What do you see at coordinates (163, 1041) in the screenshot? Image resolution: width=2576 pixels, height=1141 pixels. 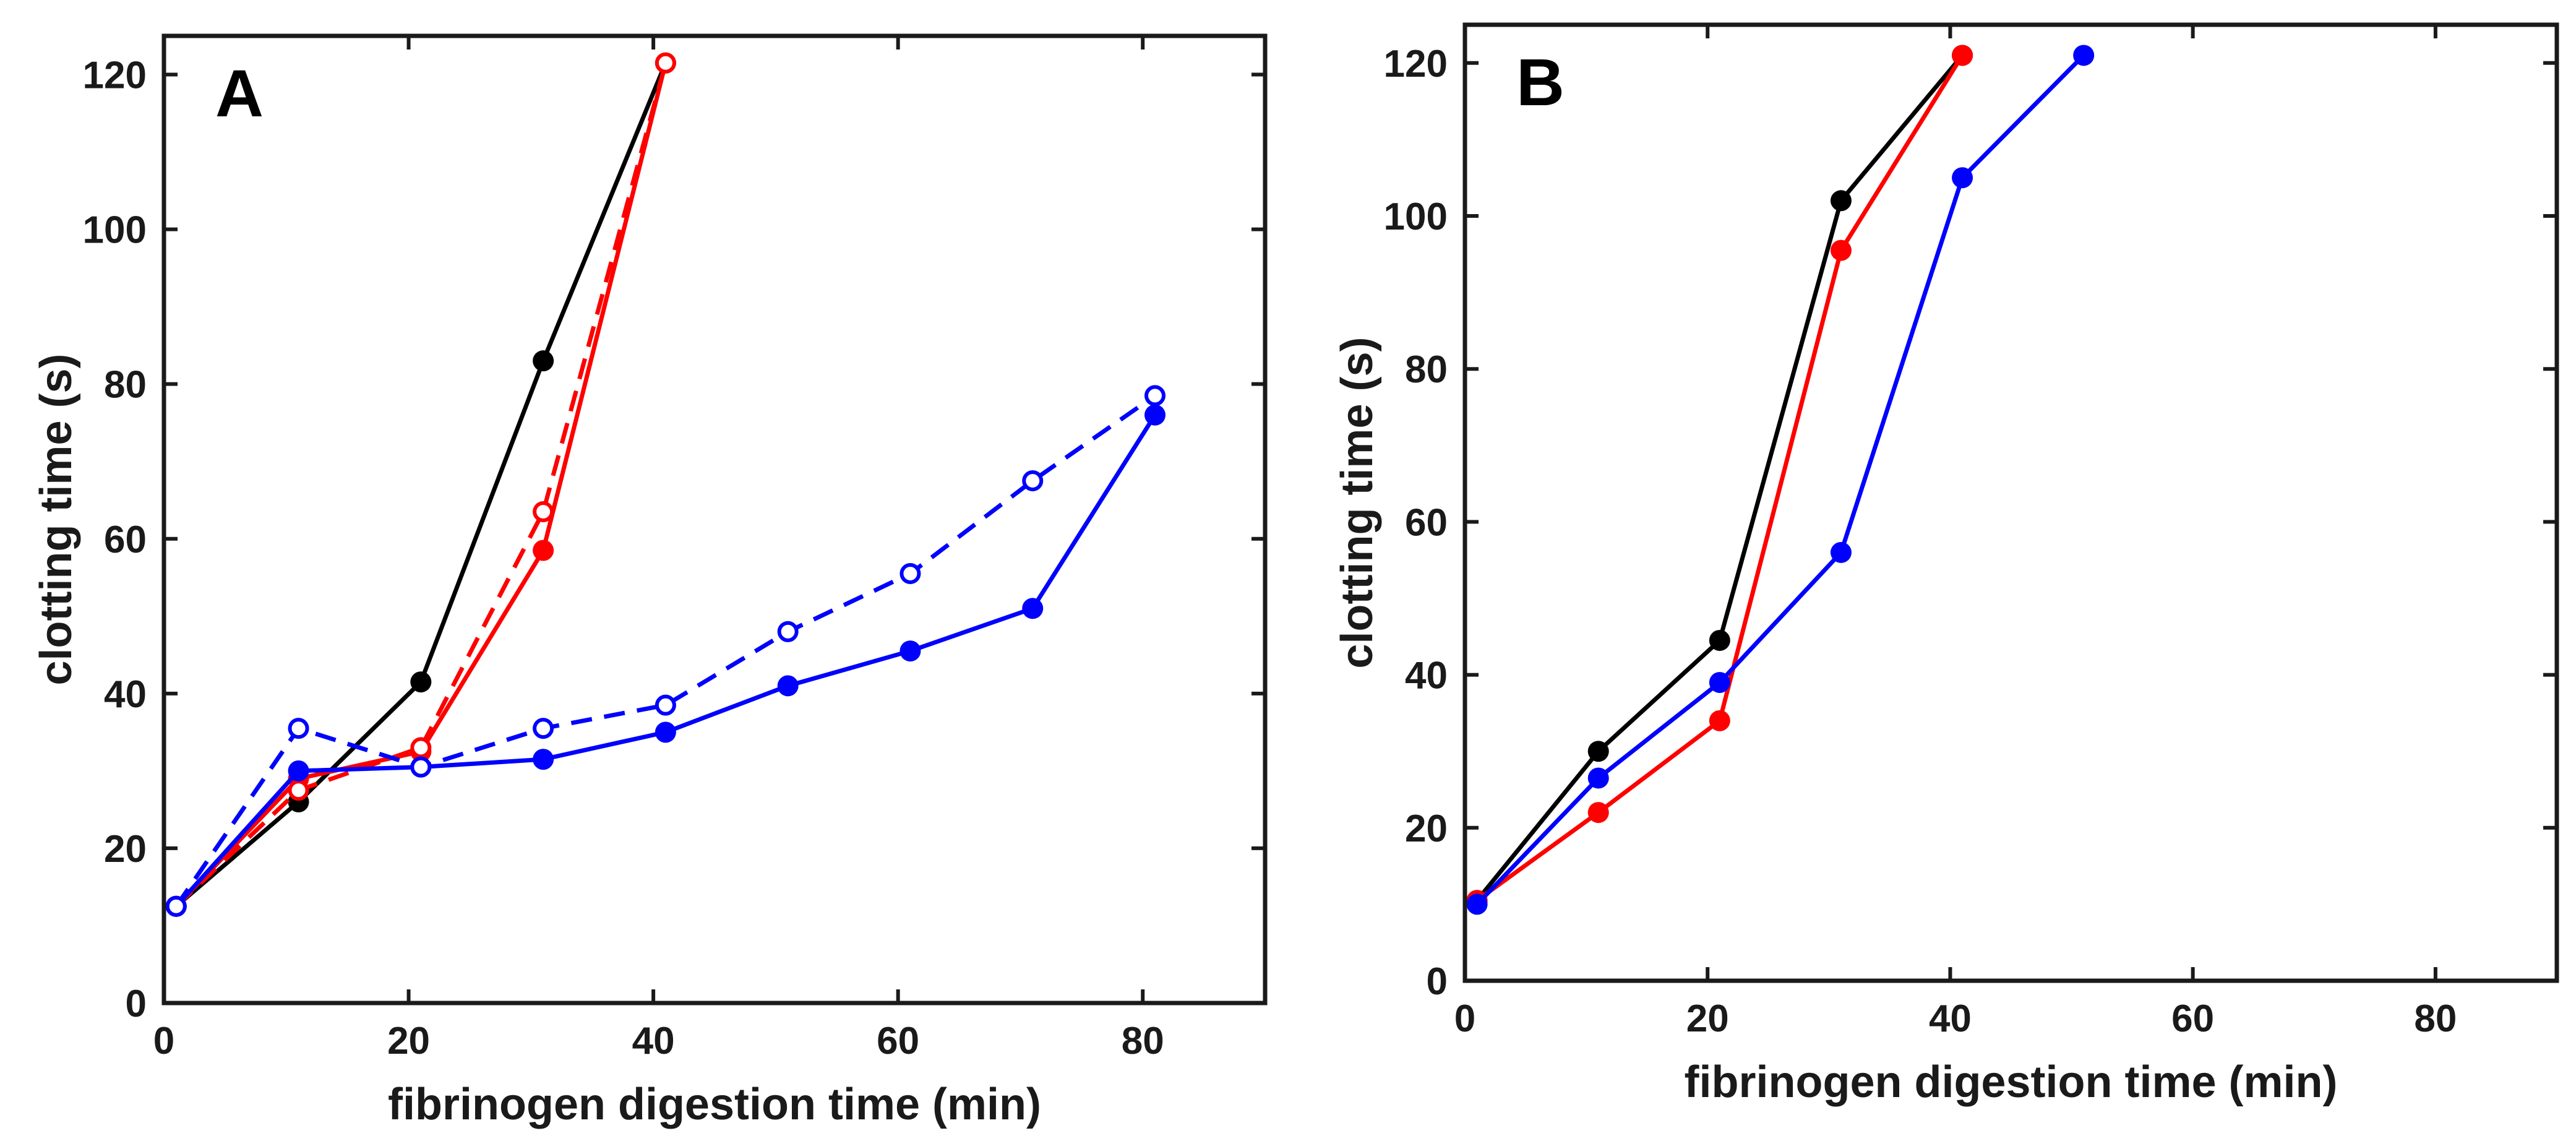 I see `panel-a-x-tick-label: 0` at bounding box center [163, 1041].